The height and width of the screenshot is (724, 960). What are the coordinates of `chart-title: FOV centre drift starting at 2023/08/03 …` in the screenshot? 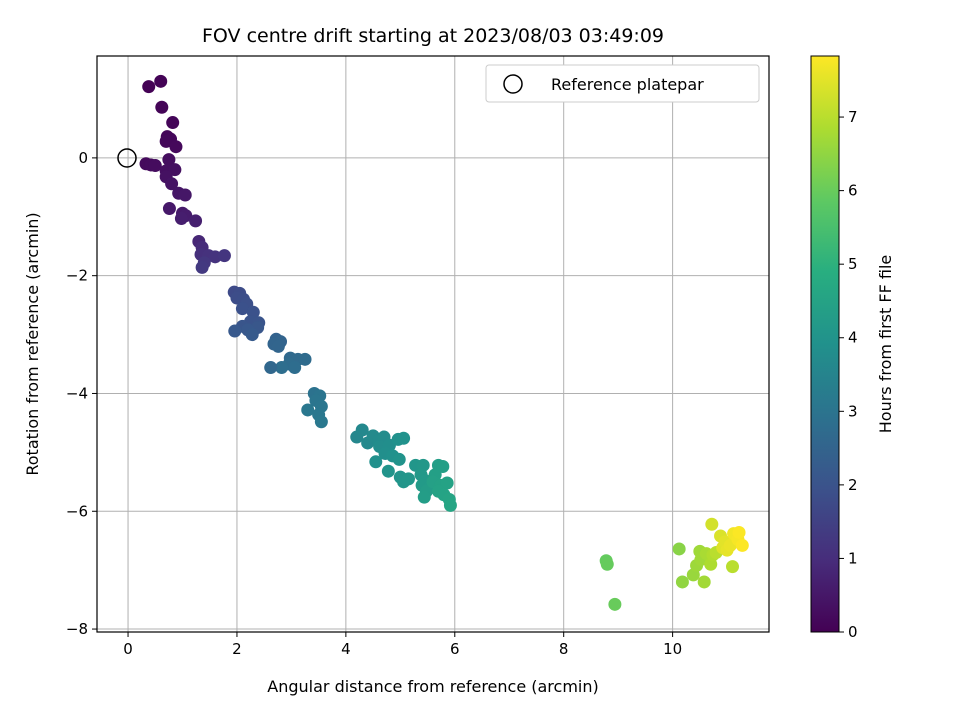 It's located at (433, 36).